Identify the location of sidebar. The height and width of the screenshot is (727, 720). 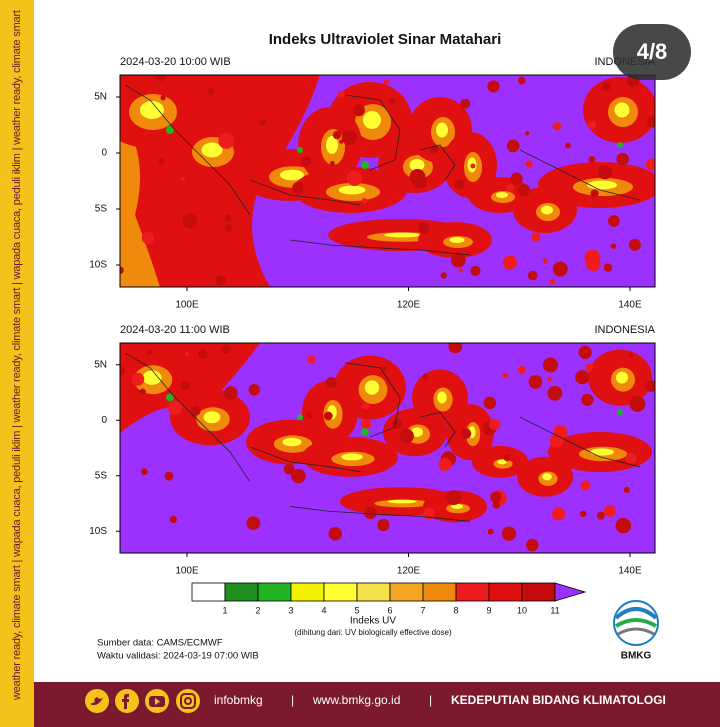
(17, 363).